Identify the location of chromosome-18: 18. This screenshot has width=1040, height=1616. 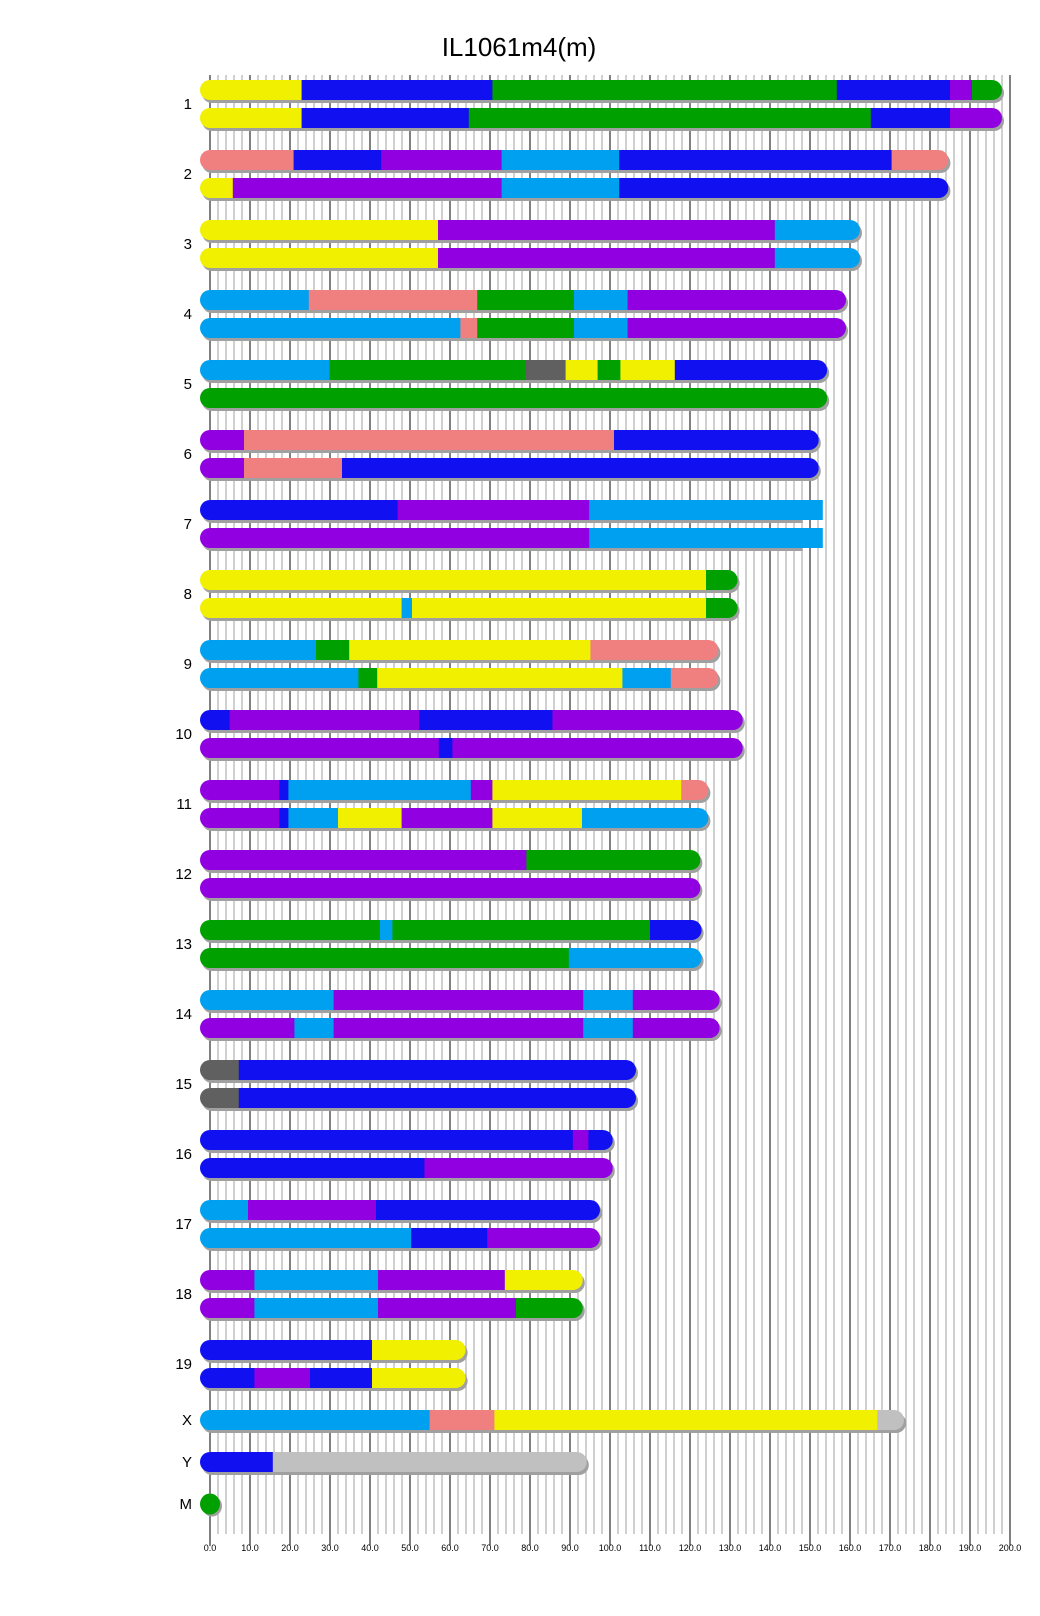
(380, 1295).